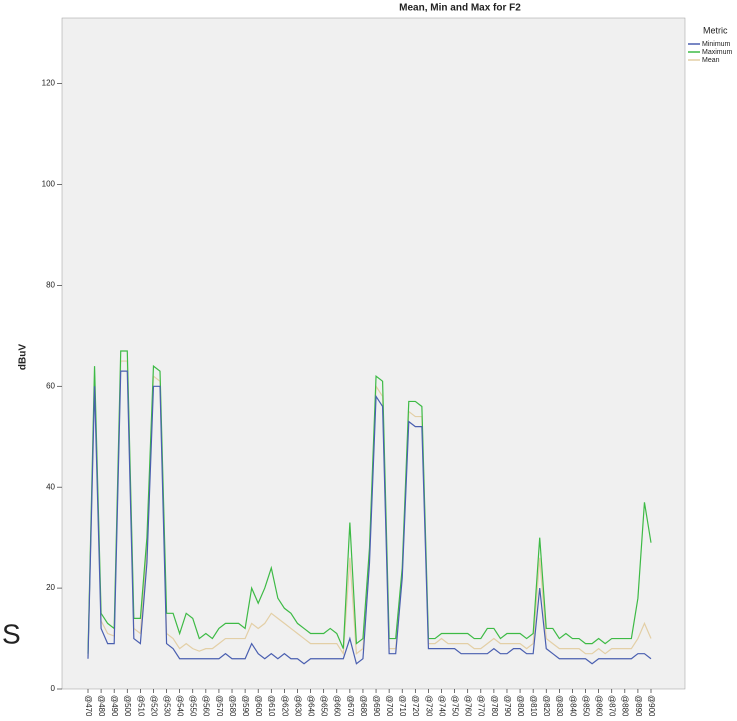  What do you see at coordinates (127, 705) in the screenshot?
I see `x-tick-label: @500` at bounding box center [127, 705].